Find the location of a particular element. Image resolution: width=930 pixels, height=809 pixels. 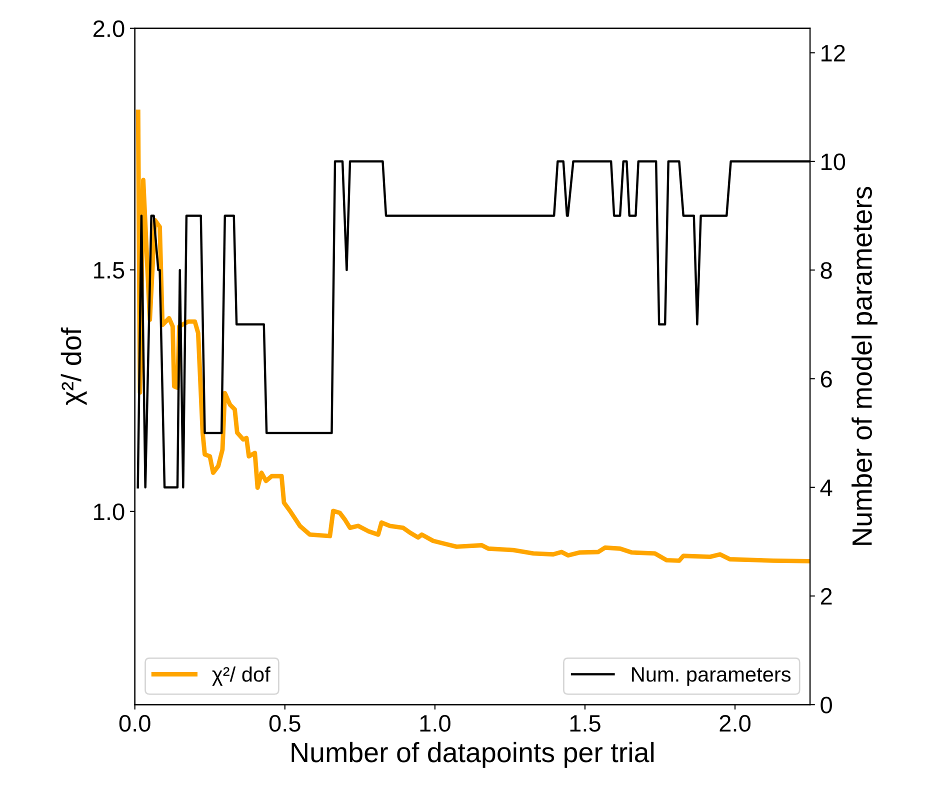

x-tick-label: 0.5 is located at coordinates (284, 723).